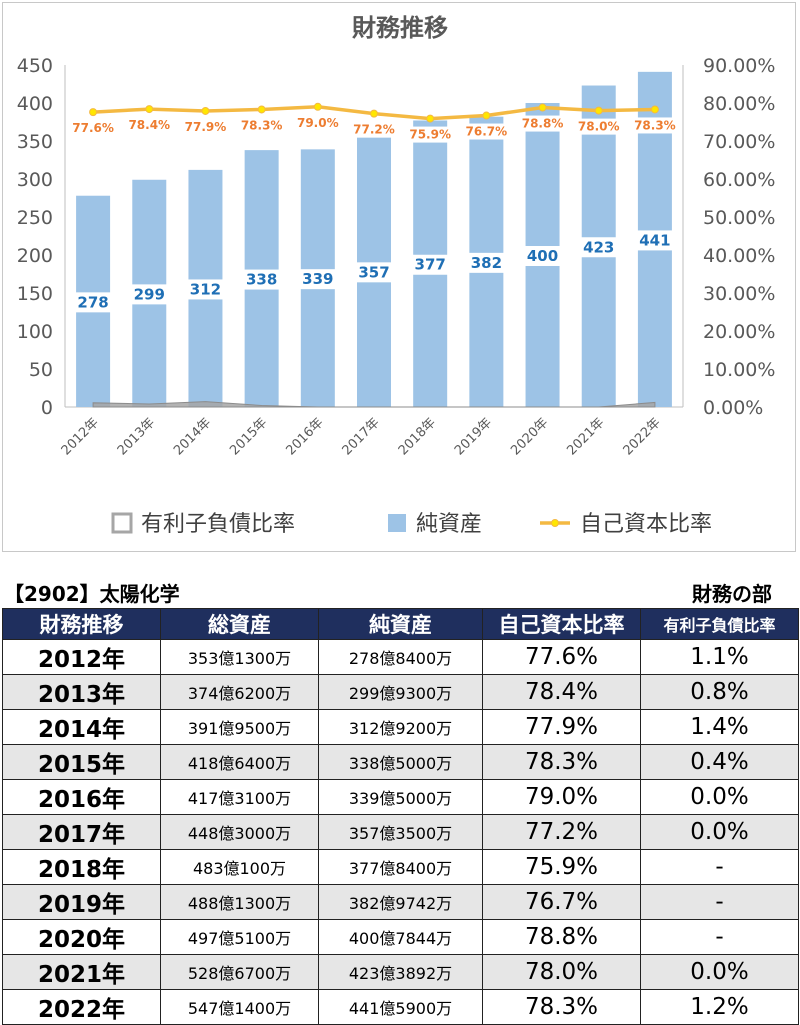  I want to click on y2-tick-label: 10.00%, so click(739, 370).